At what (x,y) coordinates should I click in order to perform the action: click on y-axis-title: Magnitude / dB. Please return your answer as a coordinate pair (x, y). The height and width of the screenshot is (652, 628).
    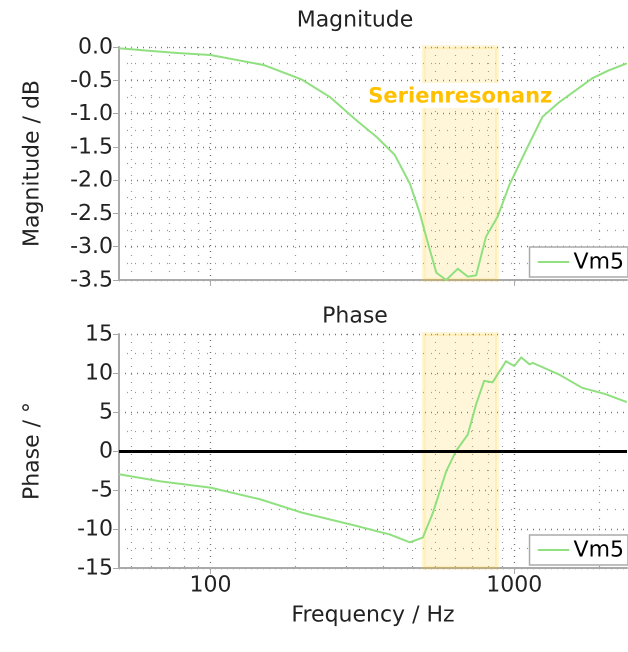
    Looking at the image, I should click on (32, 164).